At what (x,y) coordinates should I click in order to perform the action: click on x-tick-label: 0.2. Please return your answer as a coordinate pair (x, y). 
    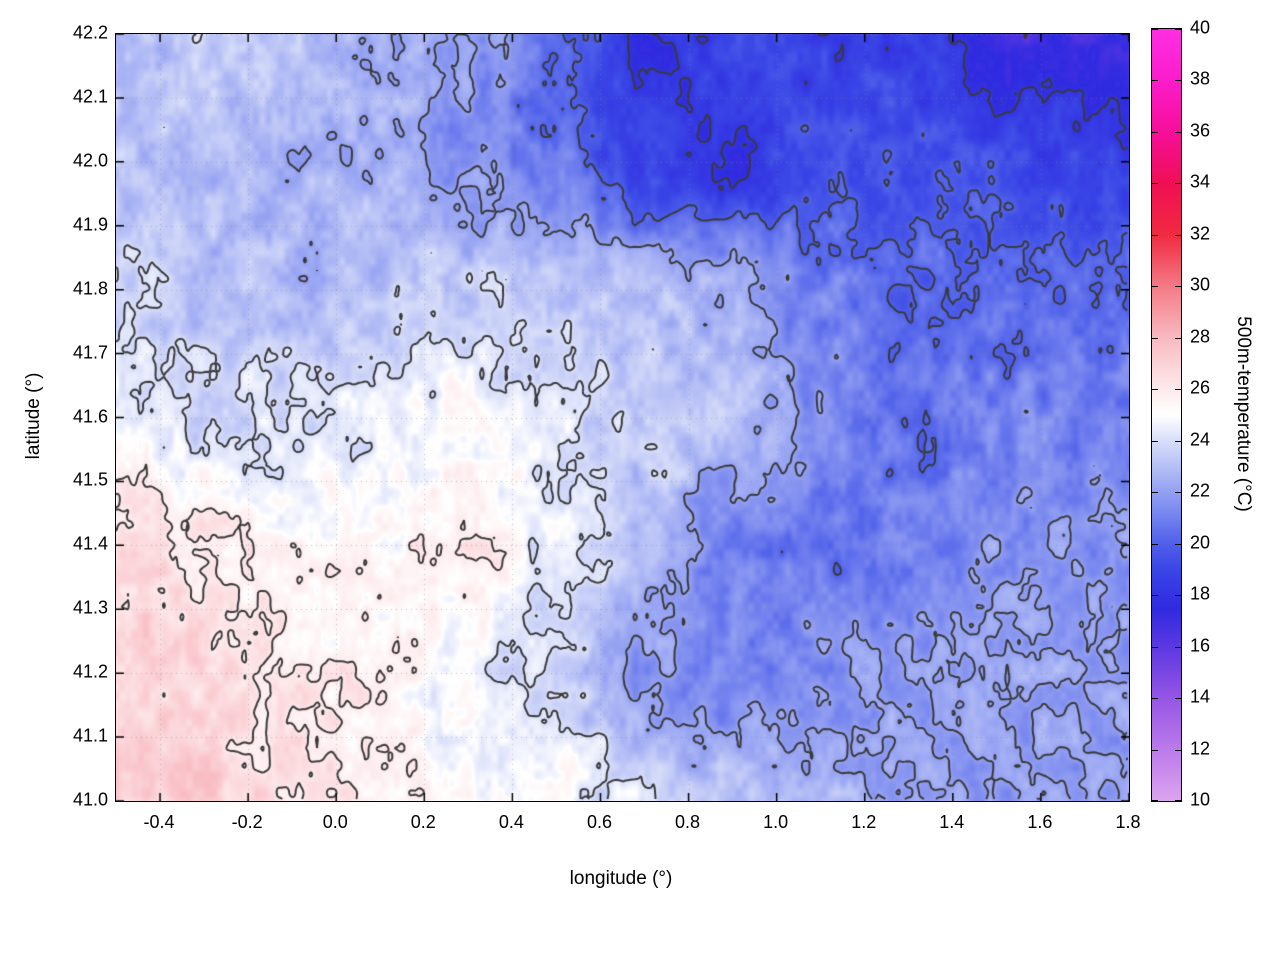
    Looking at the image, I should click on (423, 822).